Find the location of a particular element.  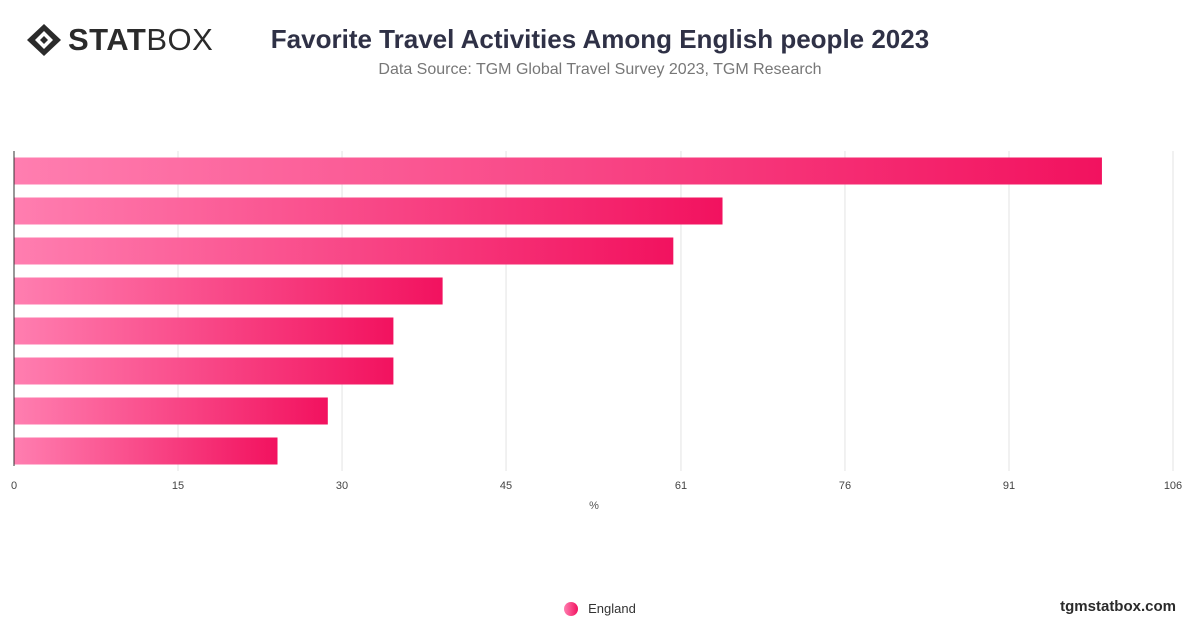

x-tick-label: 30 is located at coordinates (342, 486).